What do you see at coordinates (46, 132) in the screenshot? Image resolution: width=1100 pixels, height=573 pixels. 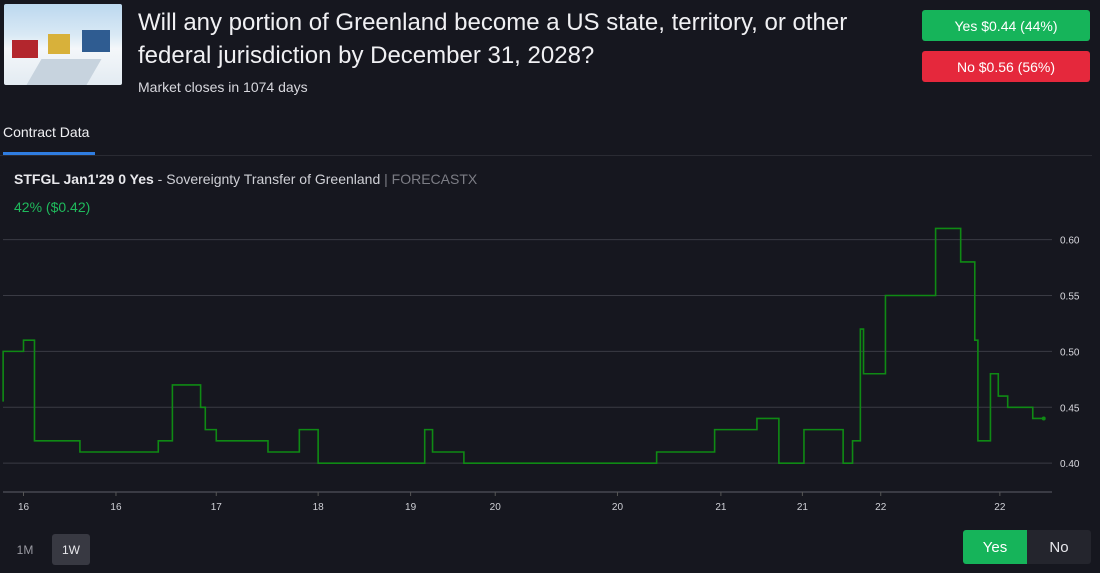 I see `tab-contract-data: Contract Data` at bounding box center [46, 132].